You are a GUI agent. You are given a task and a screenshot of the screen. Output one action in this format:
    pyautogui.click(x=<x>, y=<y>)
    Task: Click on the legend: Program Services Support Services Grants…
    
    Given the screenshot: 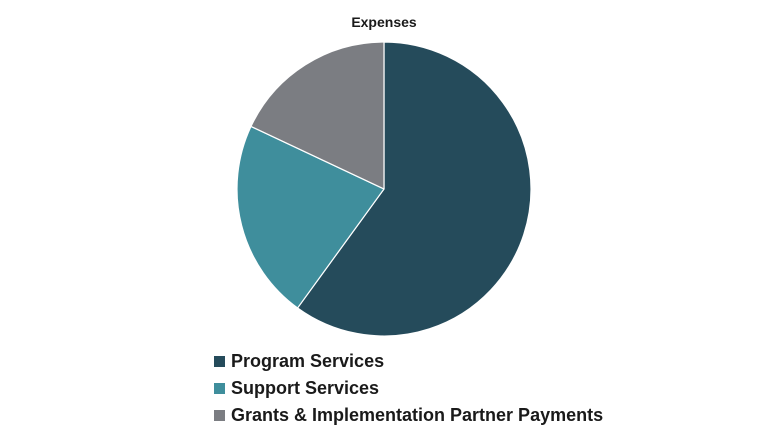 What is the action you would take?
    pyautogui.click(x=408, y=388)
    